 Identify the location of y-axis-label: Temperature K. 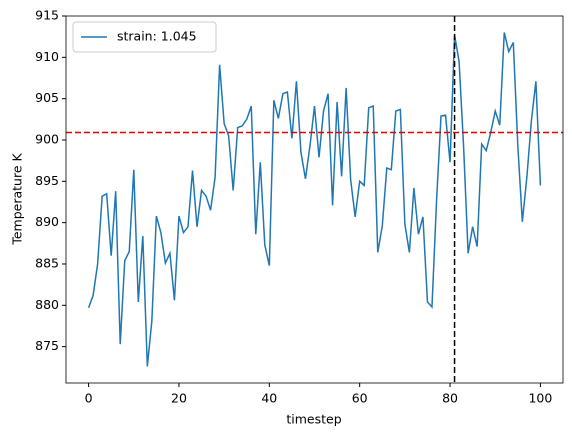
(17, 199).